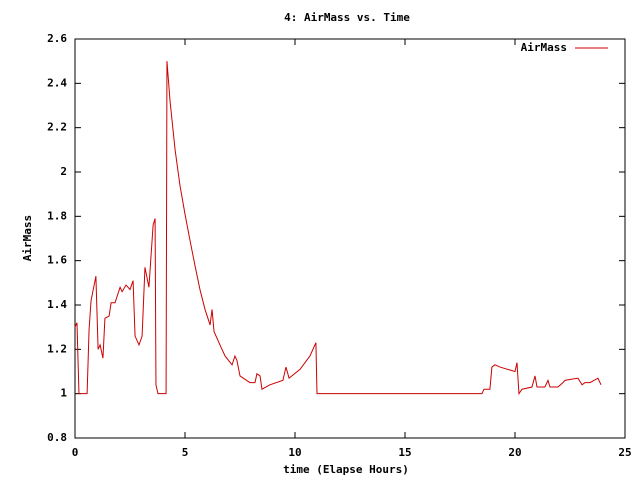 This screenshot has height=480, width=640. I want to click on y-tick-label: 1.6, so click(57, 260).